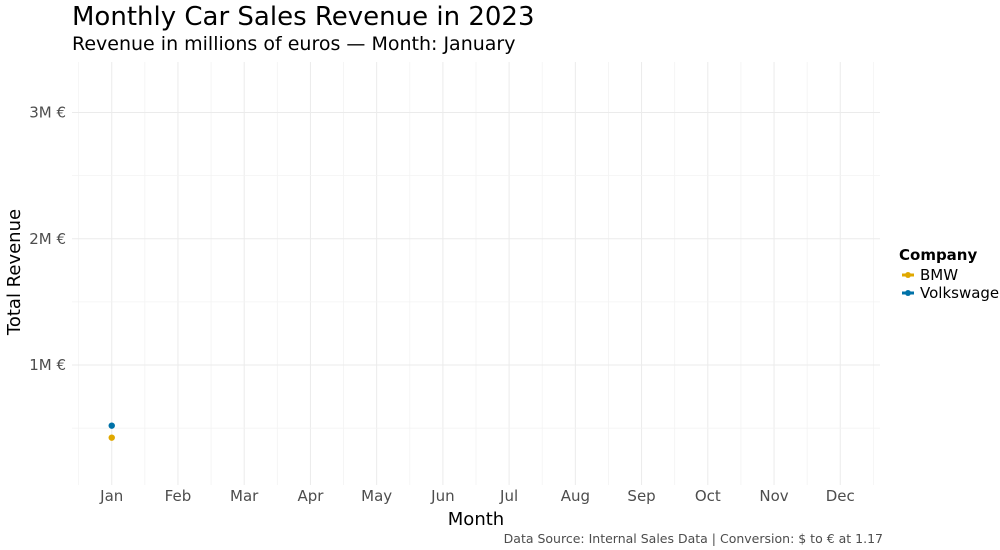  Describe the element at coordinates (303, 17) in the screenshot. I see `chart-title: Monthly Car Sales Revenue in 2023` at that location.